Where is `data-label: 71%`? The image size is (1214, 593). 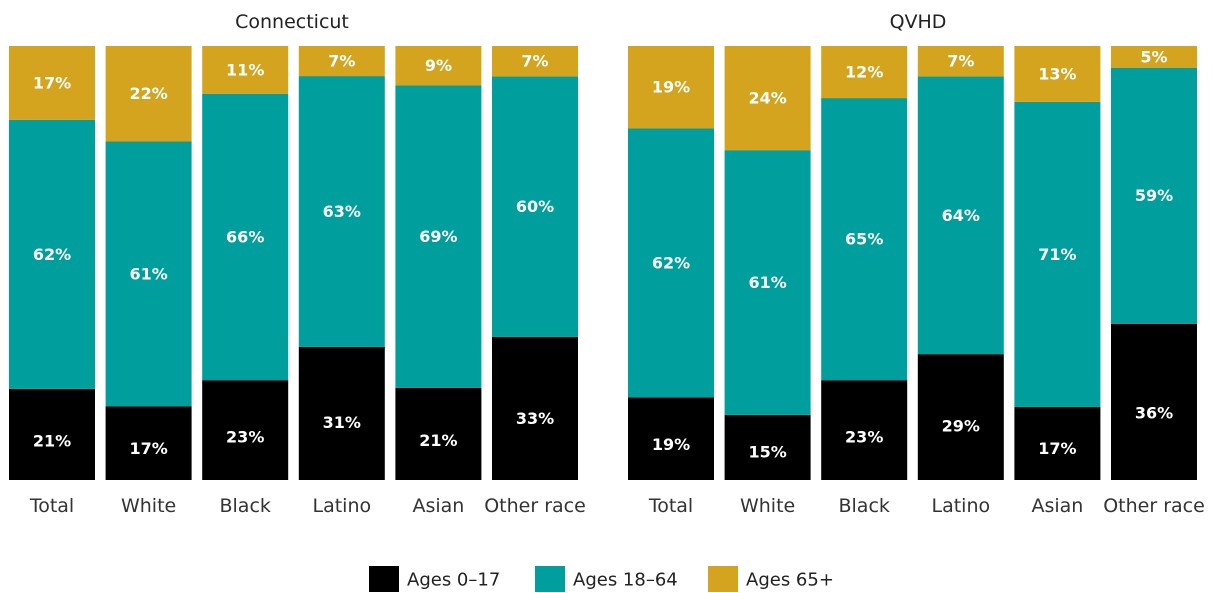 data-label: 71% is located at coordinates (1057, 254).